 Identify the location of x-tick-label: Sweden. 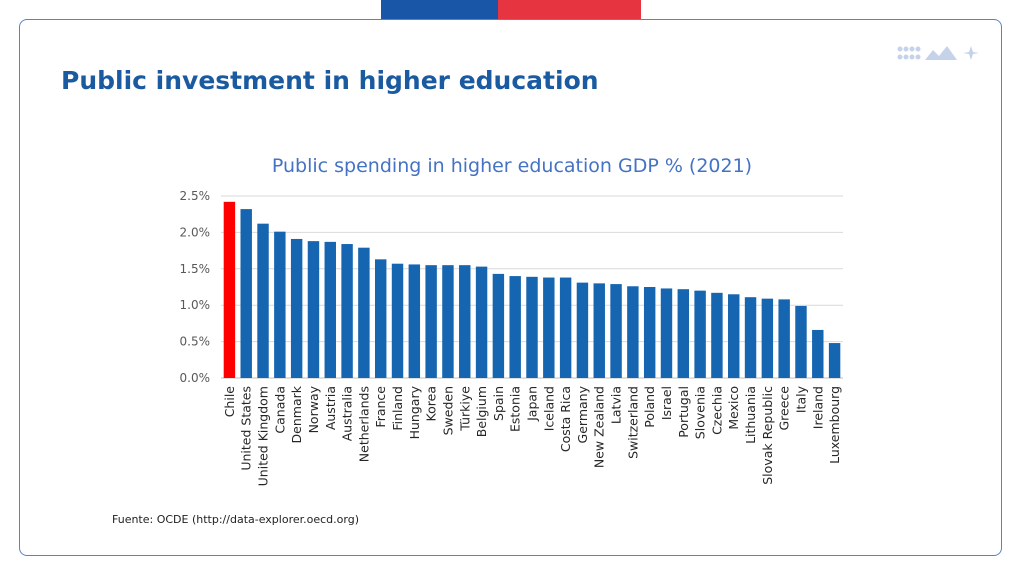
(447, 410).